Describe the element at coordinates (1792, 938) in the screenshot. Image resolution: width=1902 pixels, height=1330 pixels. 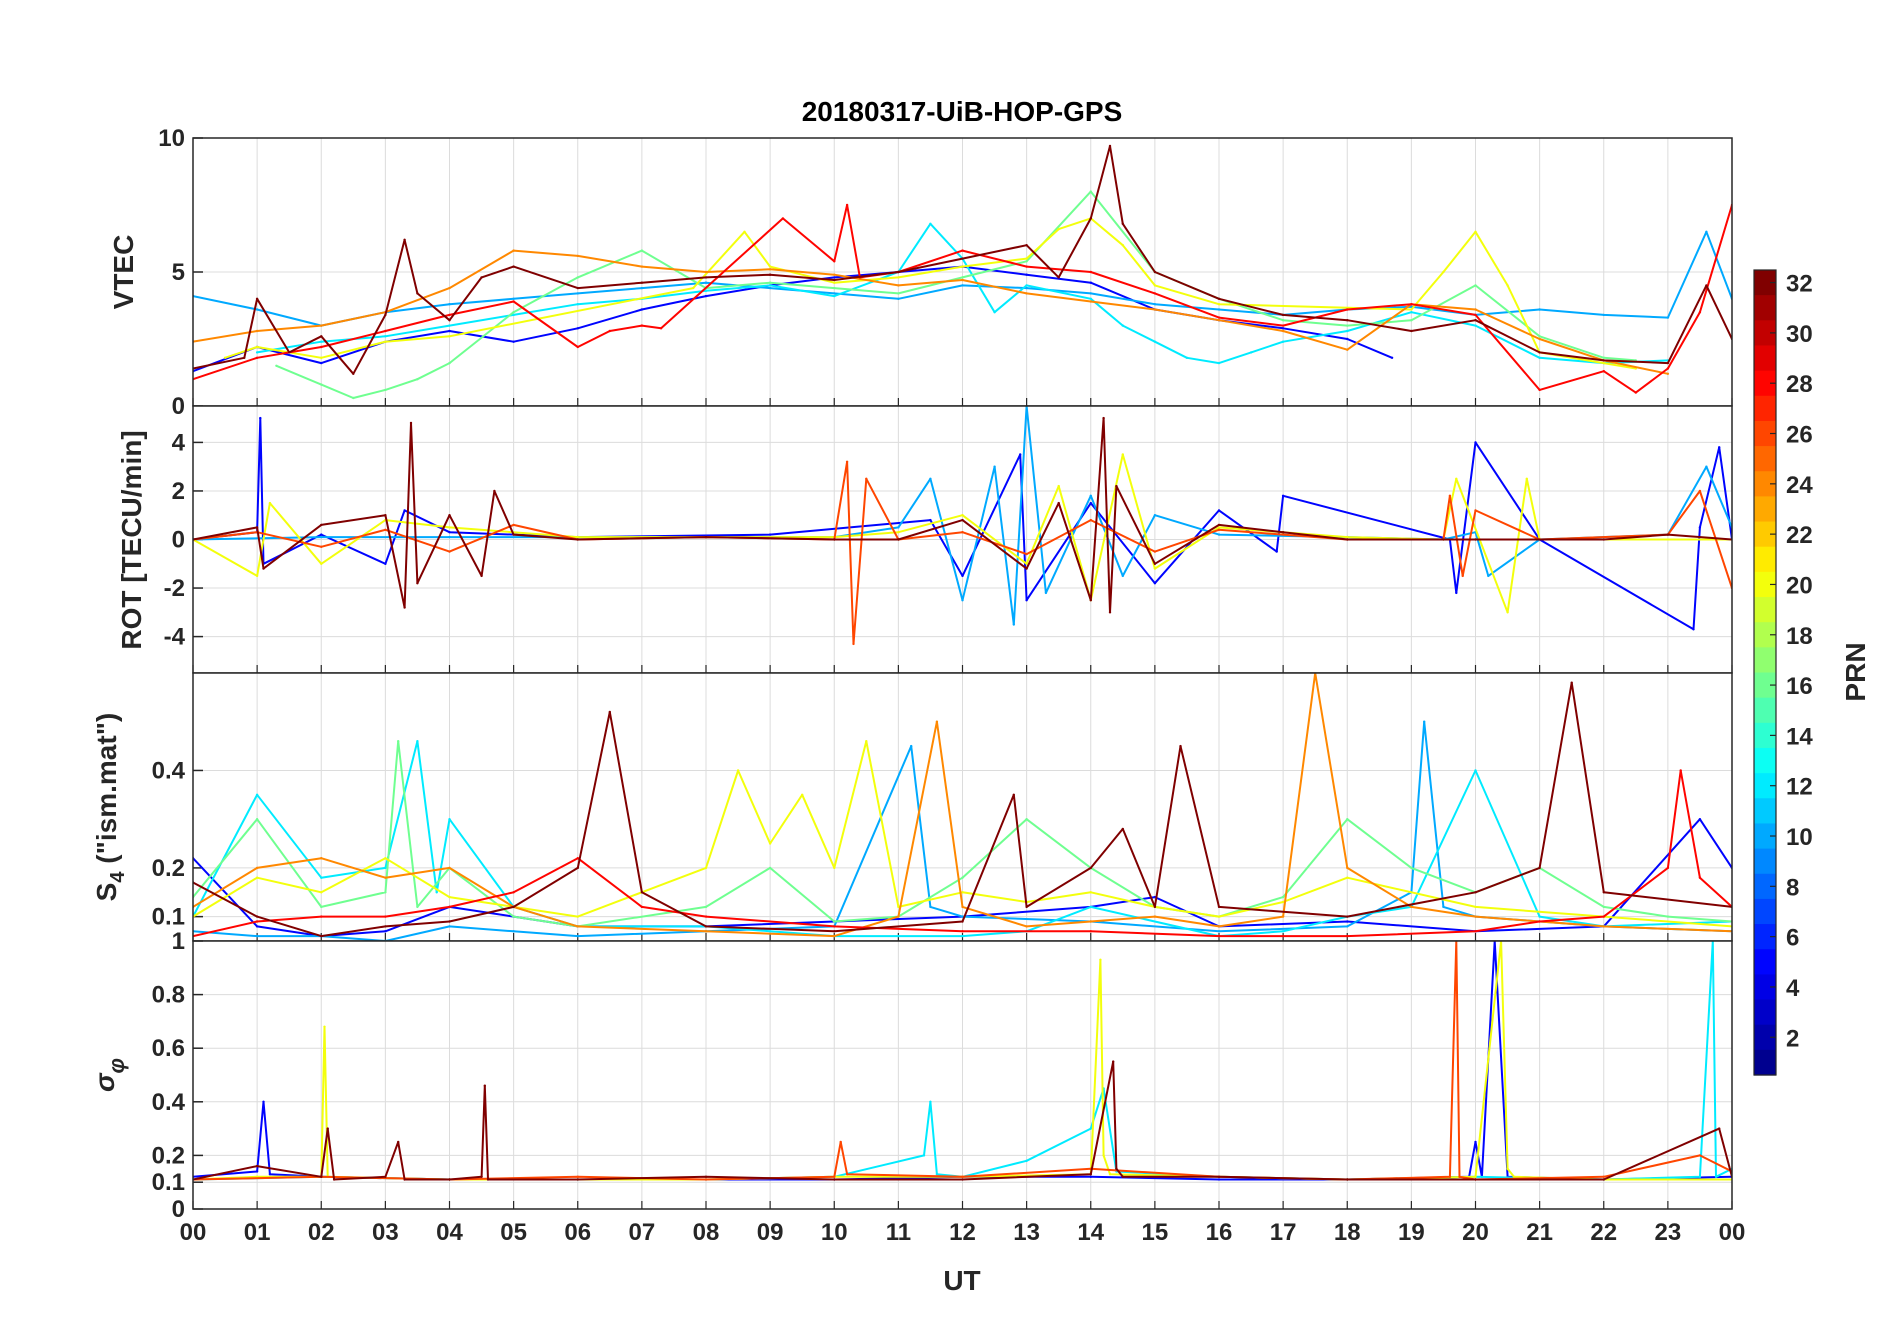
I see `colorbar-tick-label: 6` at that location.